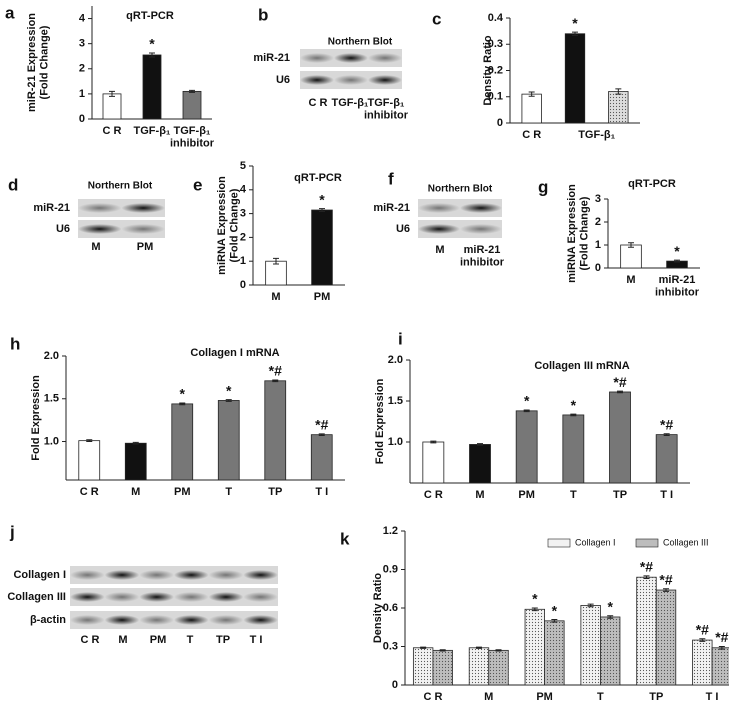 This screenshot has height=701, width=729. I want to click on y-tick-label: 2.0, so click(51, 356).